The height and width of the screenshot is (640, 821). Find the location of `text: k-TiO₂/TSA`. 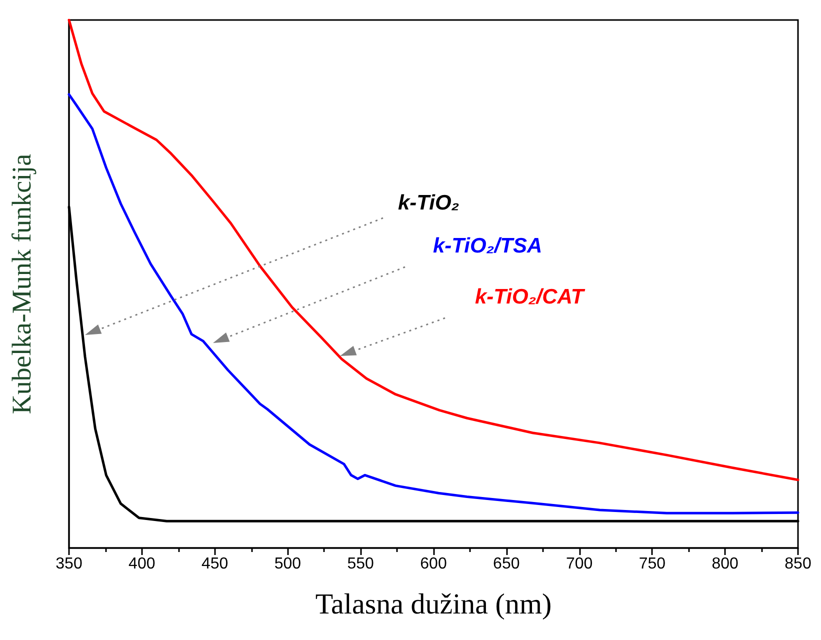

text: k-TiO₂/TSA is located at coordinates (487, 246).